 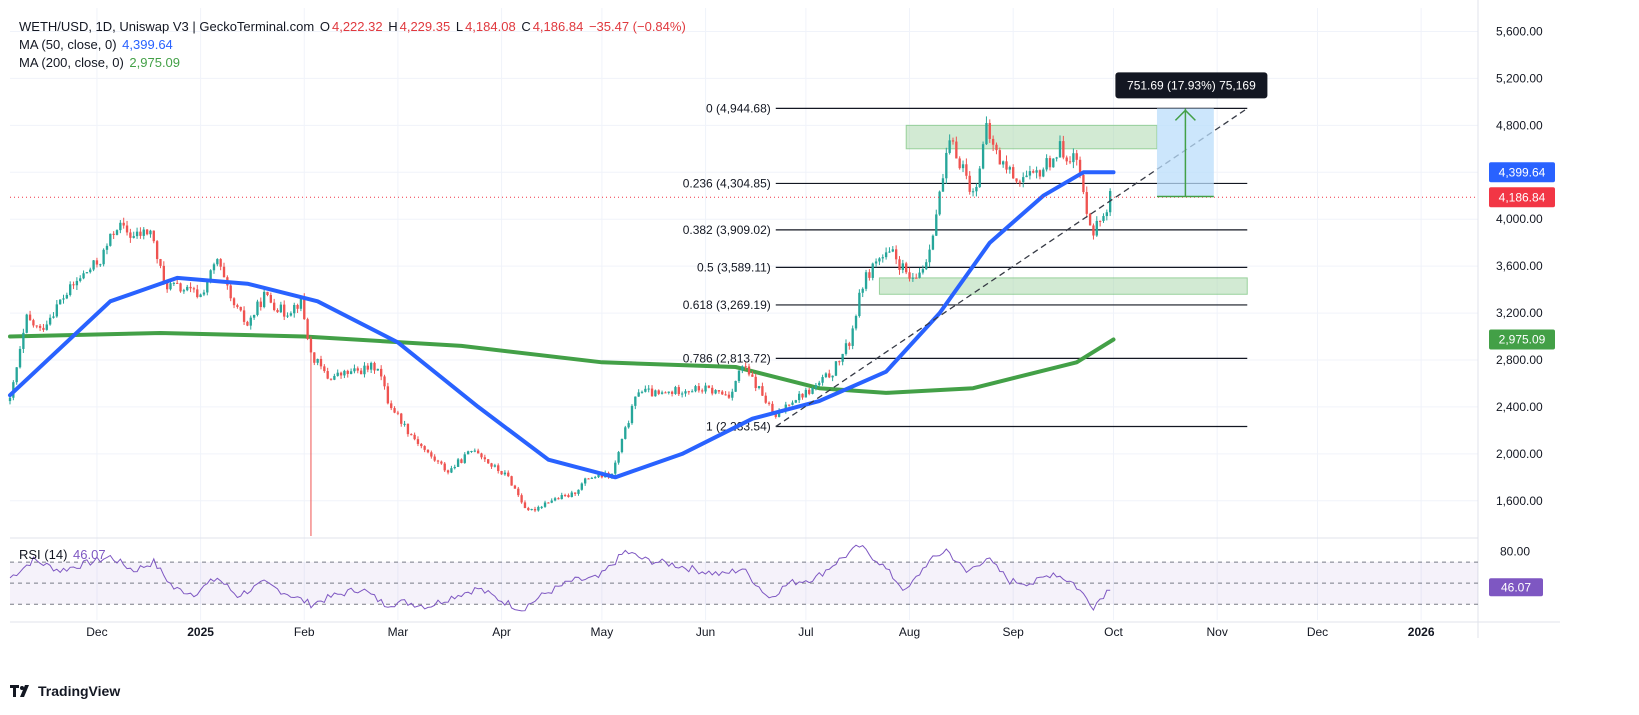 I want to click on rsi-badge-label: 46.07, so click(x=1516, y=587).